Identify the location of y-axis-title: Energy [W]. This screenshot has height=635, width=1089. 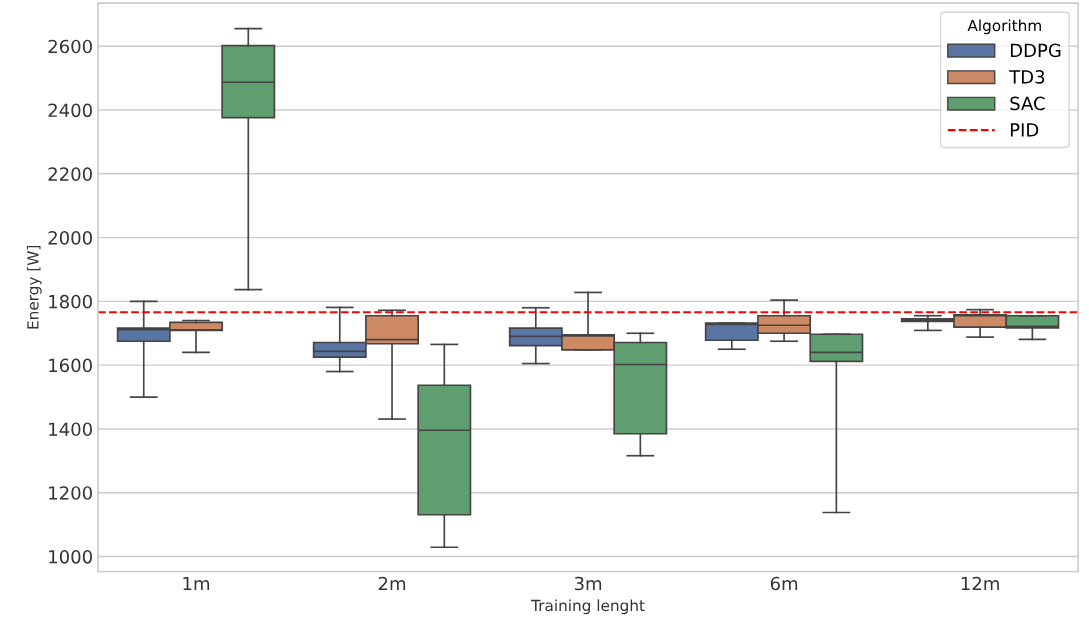
(34, 287).